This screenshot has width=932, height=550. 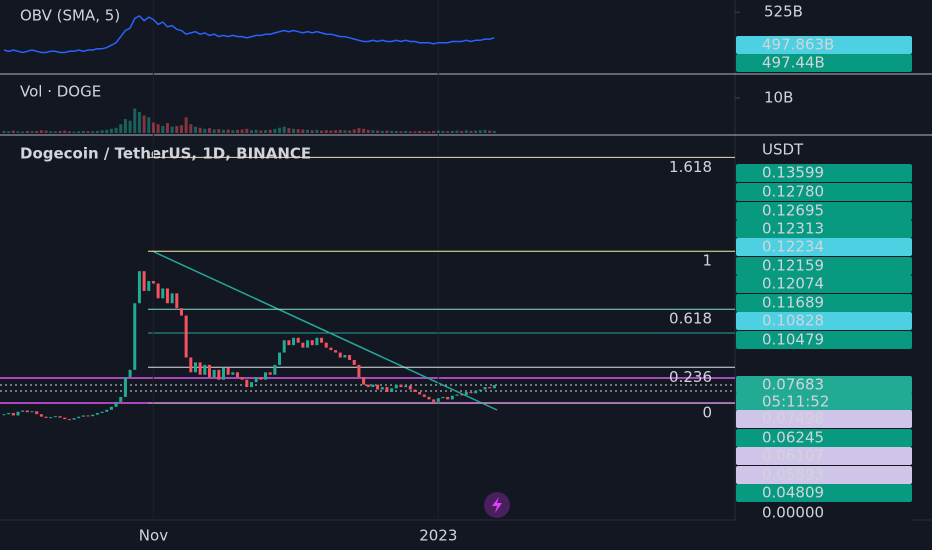 I want to click on y-tick-label: 10B, so click(x=778, y=98).